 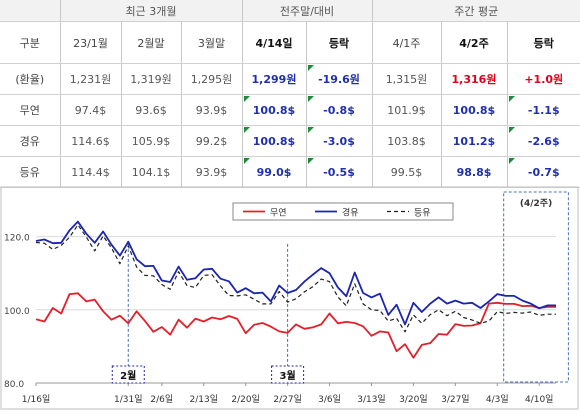 What do you see at coordinates (14, 385) in the screenshot?
I see `y-tick-label: 80.0` at bounding box center [14, 385].